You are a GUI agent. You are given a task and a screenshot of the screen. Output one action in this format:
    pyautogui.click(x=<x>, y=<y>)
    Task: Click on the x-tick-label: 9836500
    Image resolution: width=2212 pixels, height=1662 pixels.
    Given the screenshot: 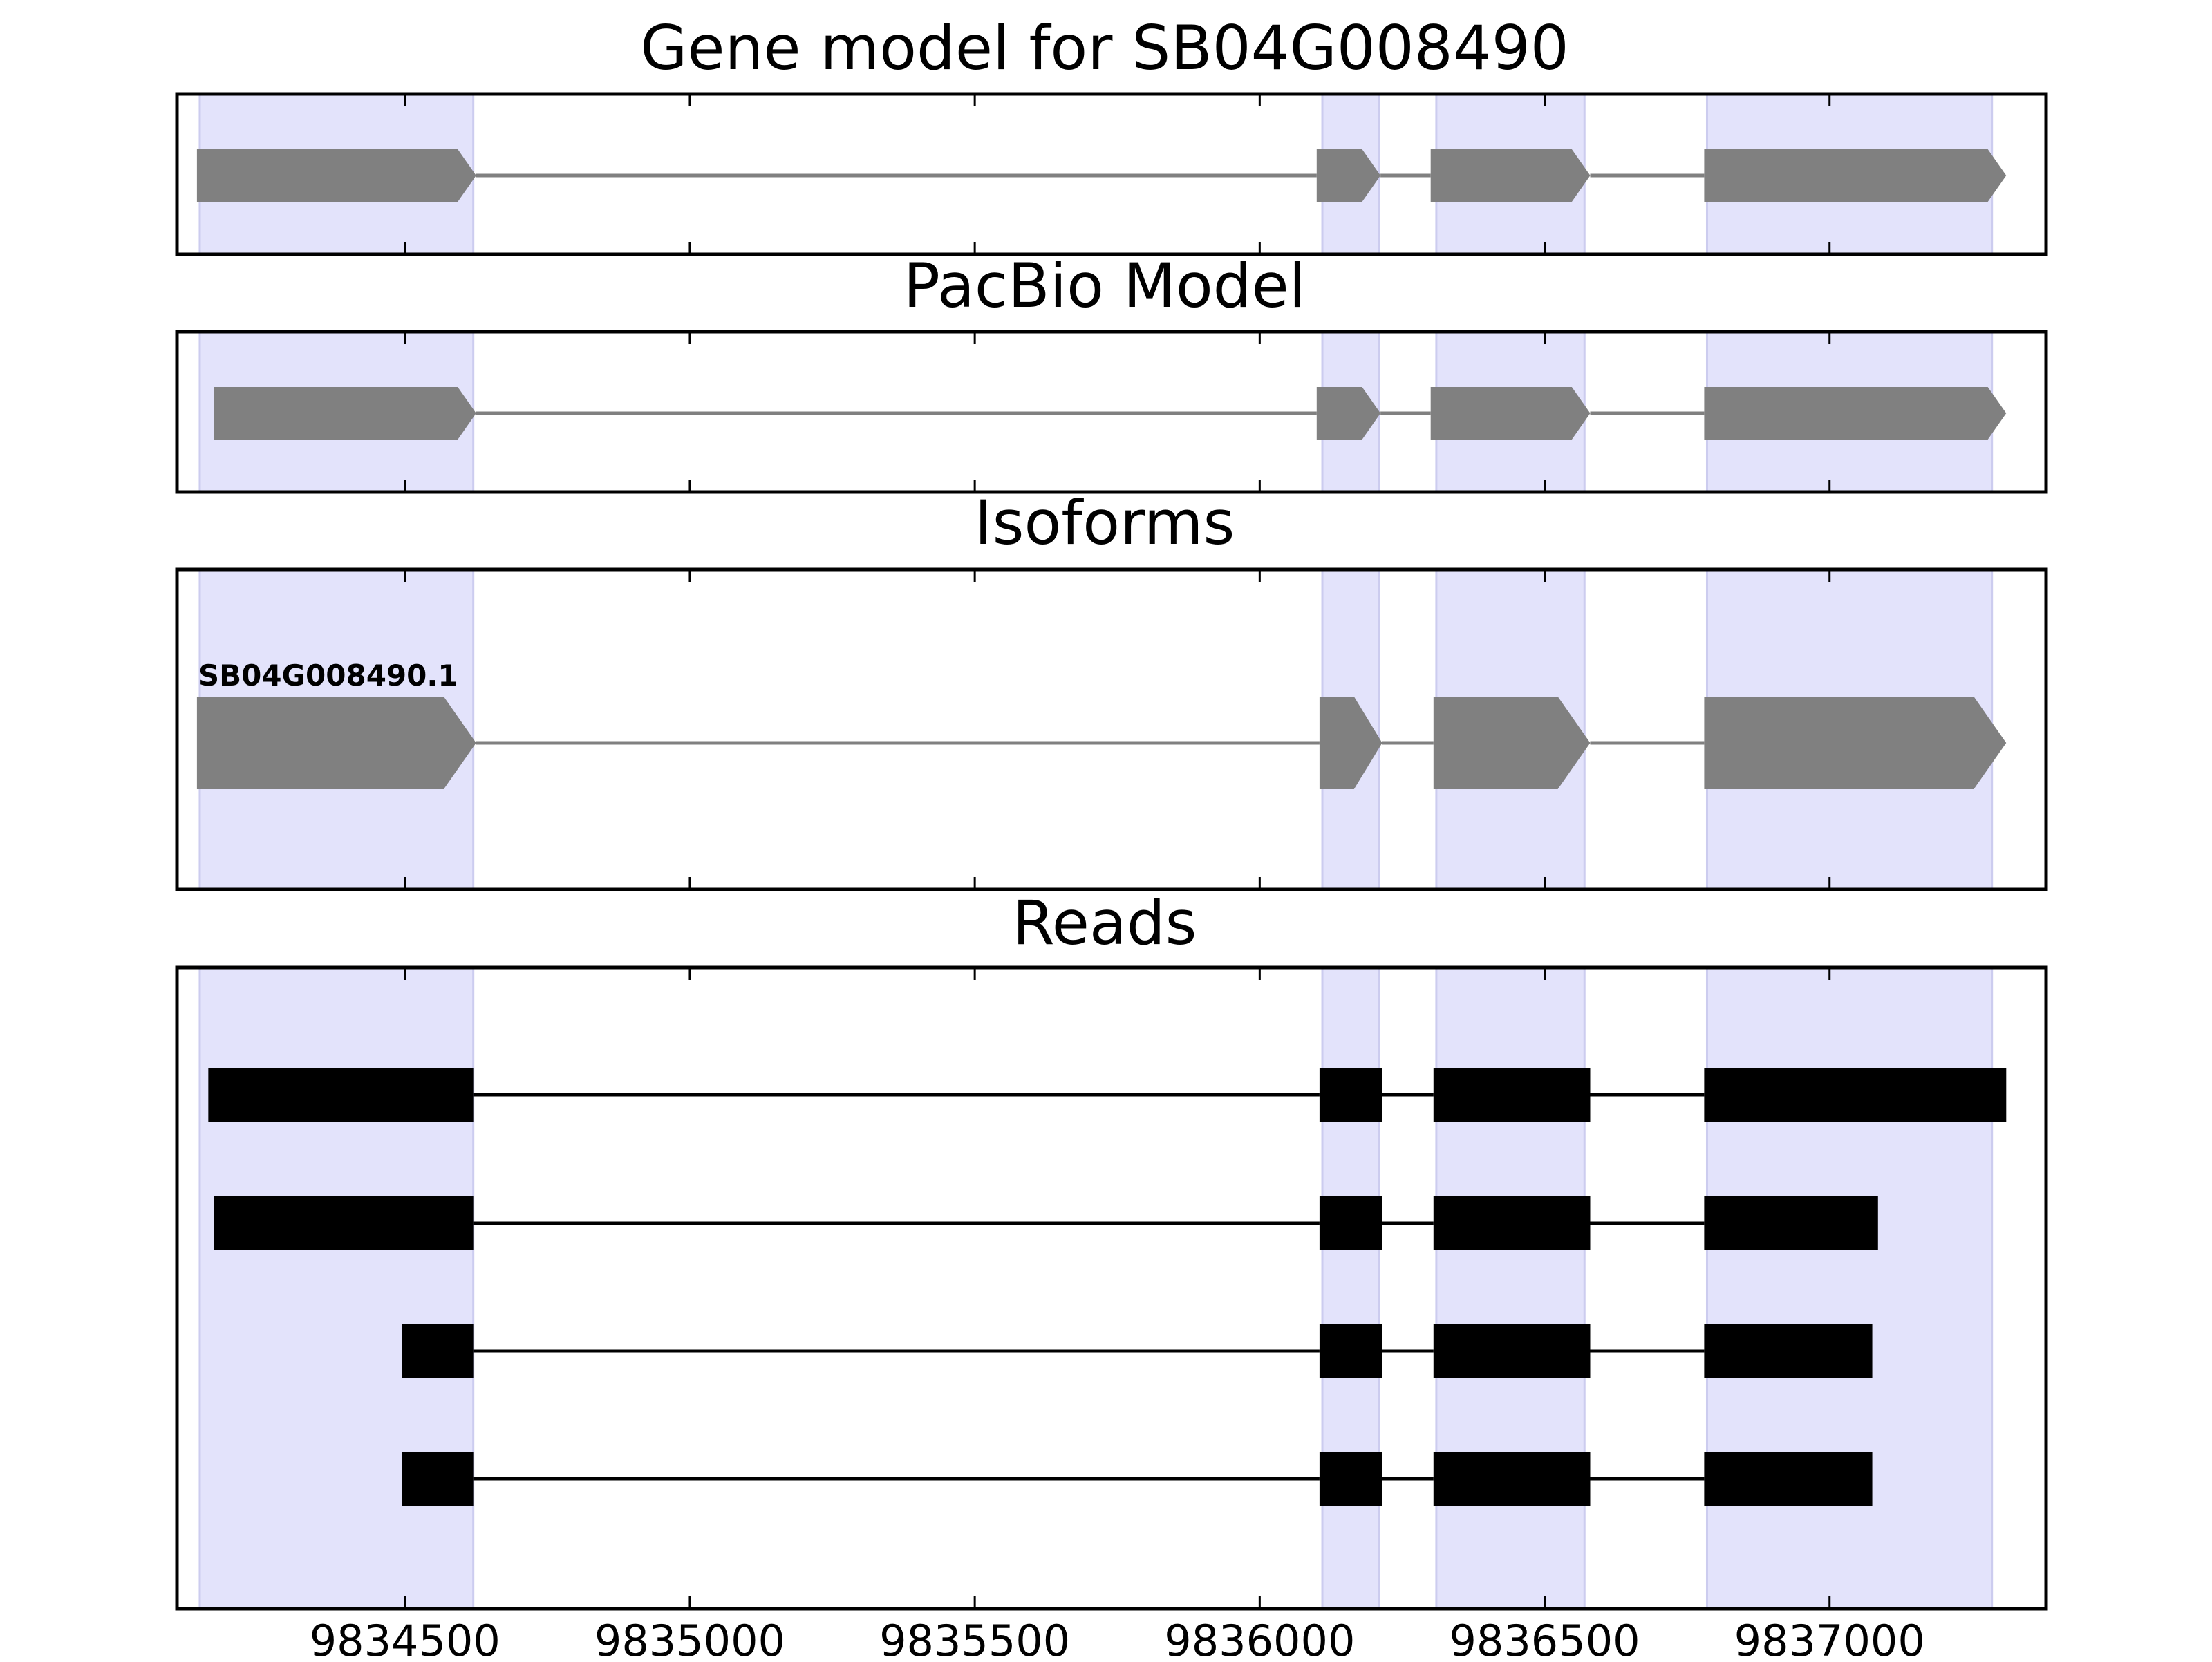 What is the action you would take?
    pyautogui.click(x=1544, y=1638)
    